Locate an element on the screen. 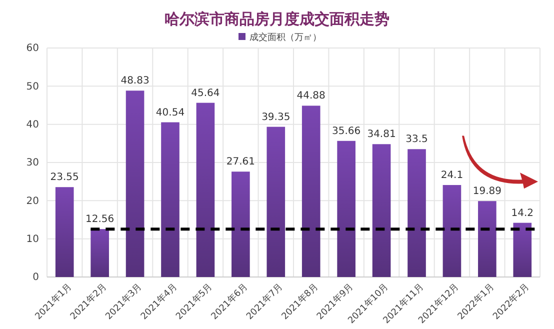  data-label: 24.1 is located at coordinates (452, 176).